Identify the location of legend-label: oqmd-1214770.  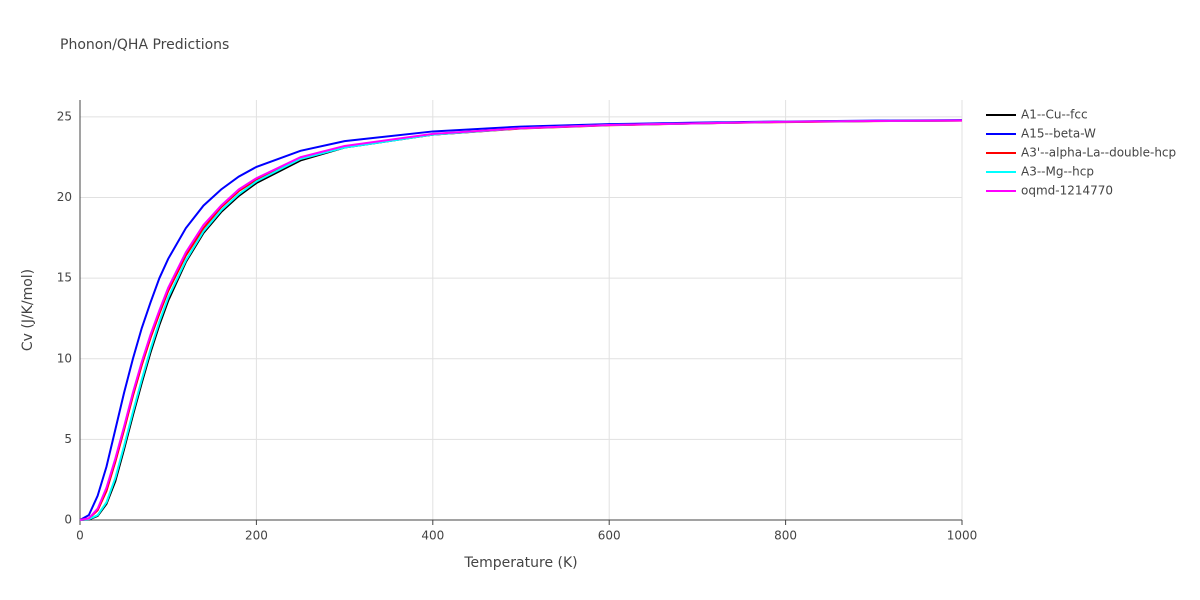
(1067, 191).